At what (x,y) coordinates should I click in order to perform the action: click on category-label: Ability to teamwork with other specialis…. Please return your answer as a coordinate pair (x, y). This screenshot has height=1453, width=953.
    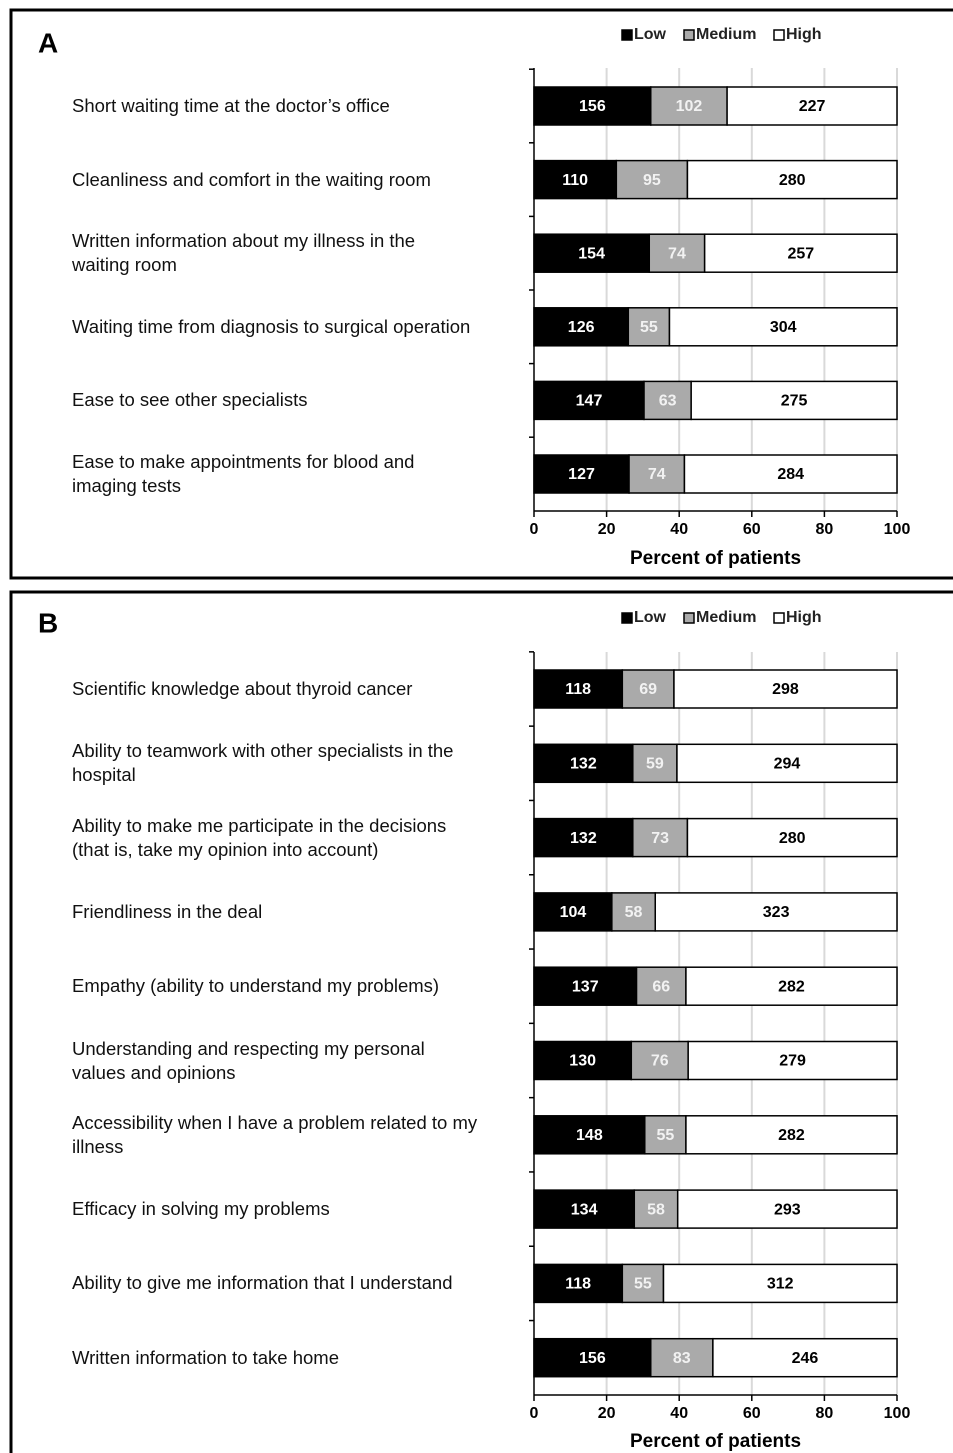
    Looking at the image, I should click on (263, 763).